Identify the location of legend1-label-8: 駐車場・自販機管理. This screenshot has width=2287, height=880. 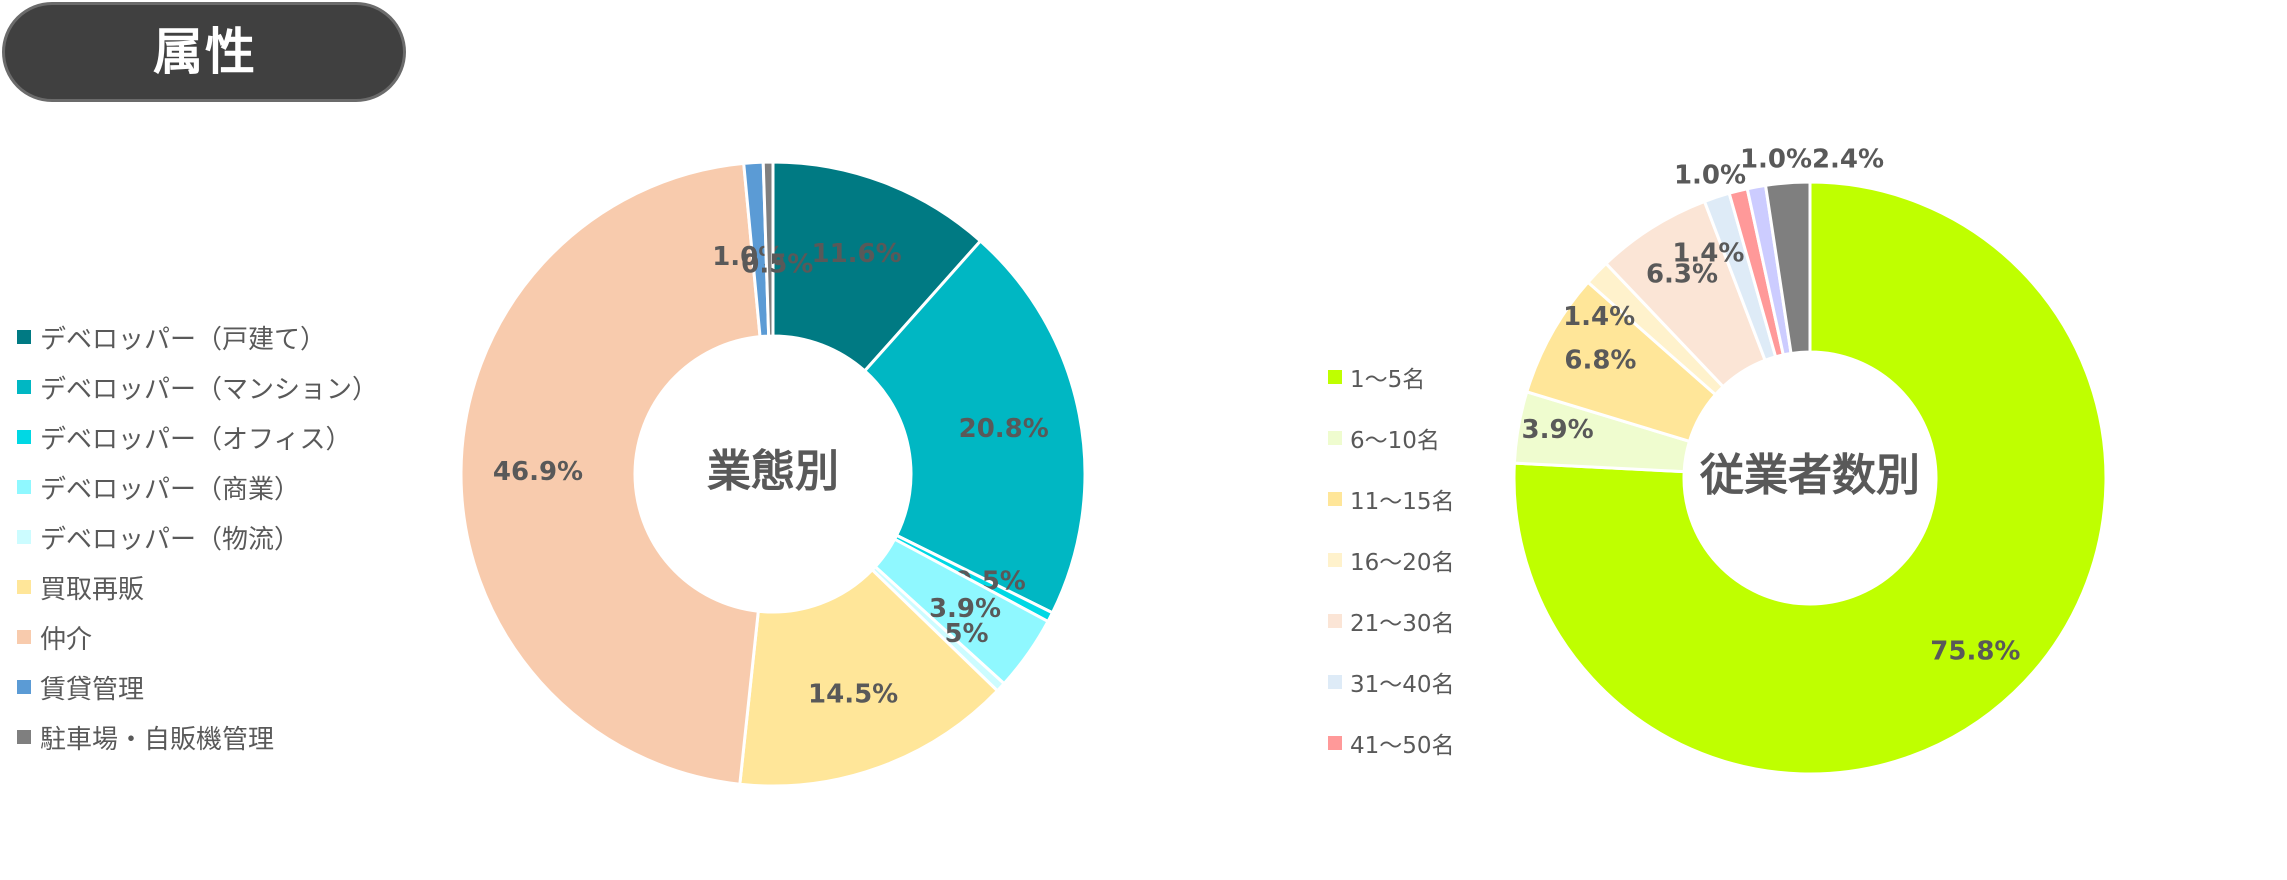
(157, 739).